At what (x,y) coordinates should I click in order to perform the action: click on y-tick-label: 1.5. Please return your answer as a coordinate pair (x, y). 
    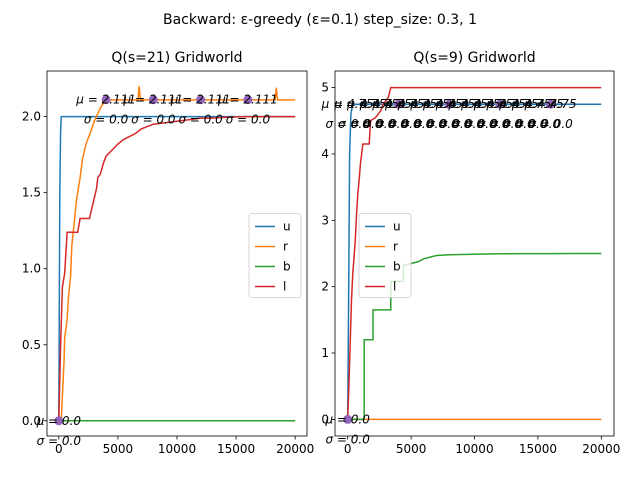
    Looking at the image, I should click on (31, 193).